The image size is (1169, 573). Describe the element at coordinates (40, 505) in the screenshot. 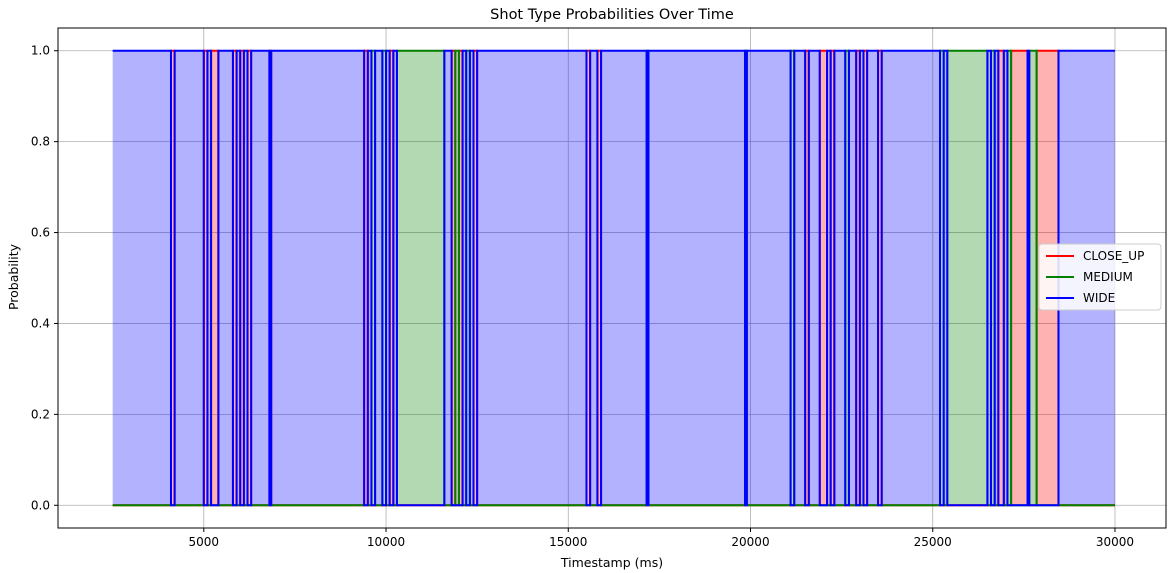

I see `y-tick-label: 0.0` at that location.